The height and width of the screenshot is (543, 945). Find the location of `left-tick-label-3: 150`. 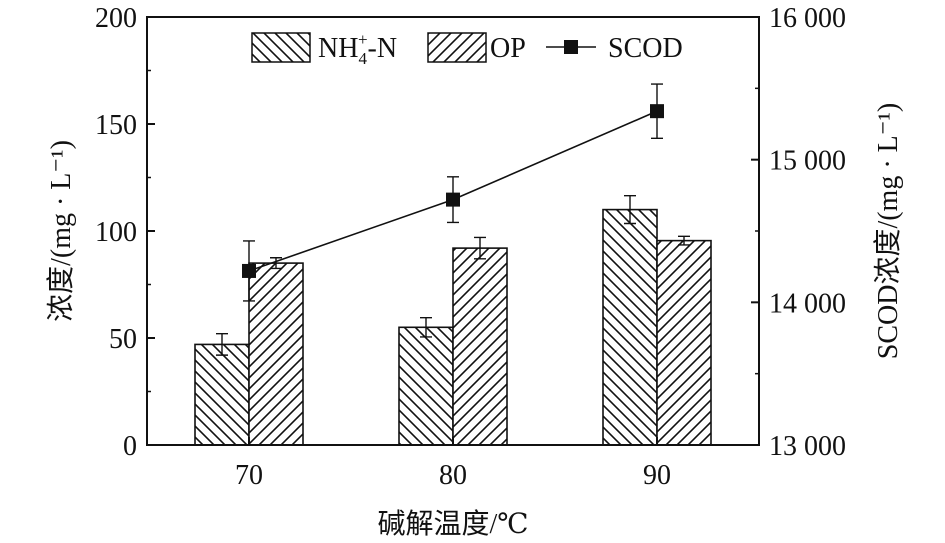

left-tick-label-3: 150 is located at coordinates (116, 125).